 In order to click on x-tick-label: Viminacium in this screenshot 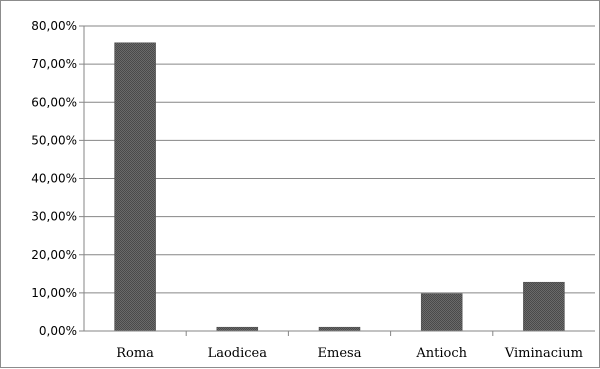, I will do `click(543, 353)`.